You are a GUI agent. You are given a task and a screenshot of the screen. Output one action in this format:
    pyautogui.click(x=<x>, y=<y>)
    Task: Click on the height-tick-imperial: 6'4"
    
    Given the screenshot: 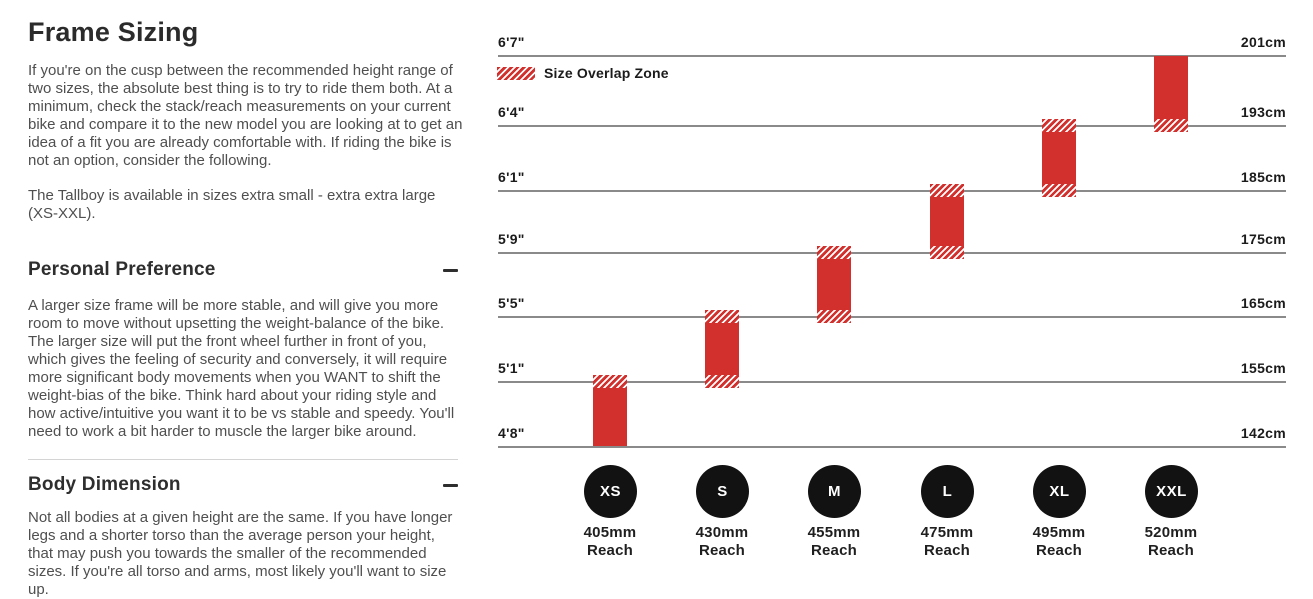 What is the action you would take?
    pyautogui.click(x=511, y=112)
    